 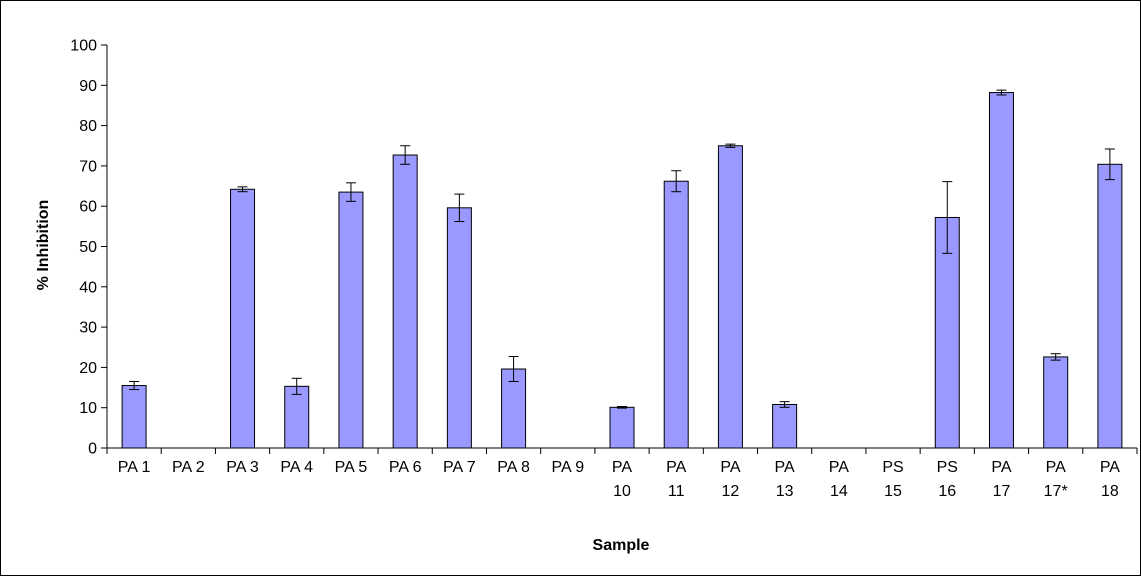 What do you see at coordinates (296, 467) in the screenshot?
I see `x-tick-label: PA 4` at bounding box center [296, 467].